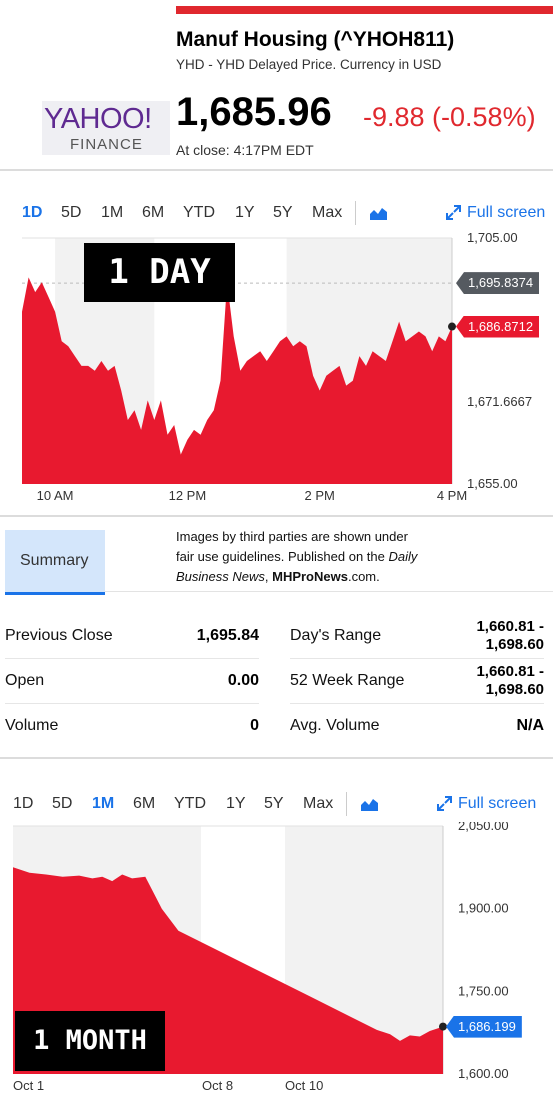  What do you see at coordinates (483, 908) in the screenshot?
I see `y-tick-label: 1,900.00` at bounding box center [483, 908].